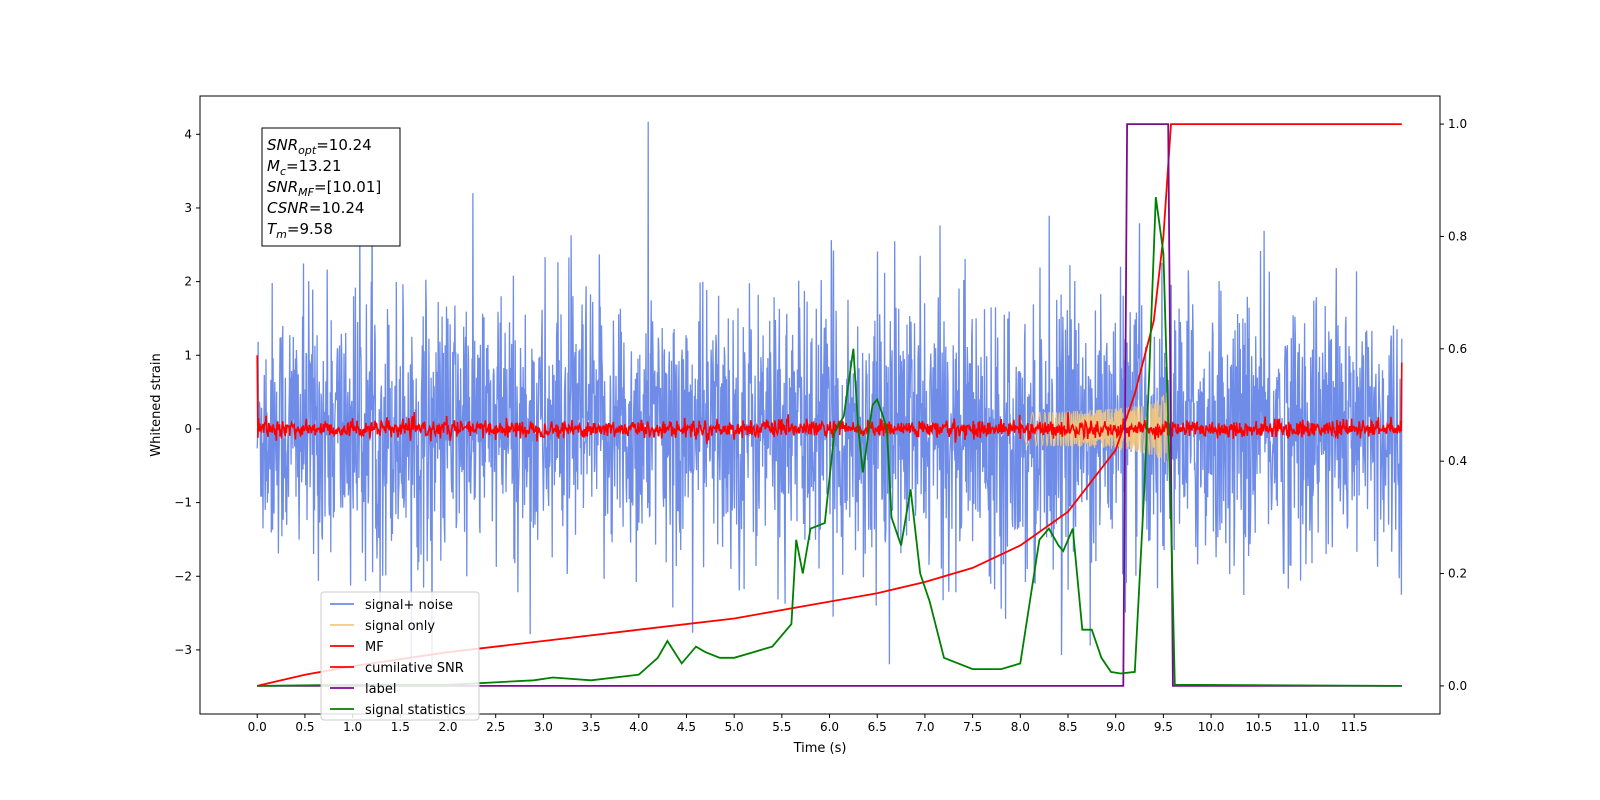 This screenshot has width=1600, height=800. What do you see at coordinates (638, 727) in the screenshot?
I see `x-tick-label: 4.0` at bounding box center [638, 727].